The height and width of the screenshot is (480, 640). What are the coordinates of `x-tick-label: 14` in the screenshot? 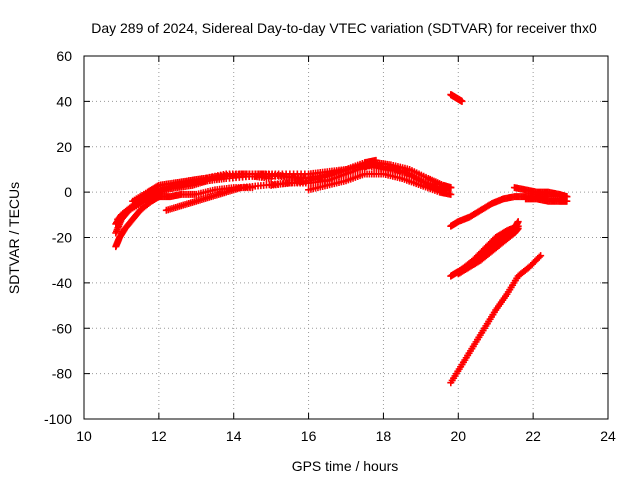 It's located at (234, 436).